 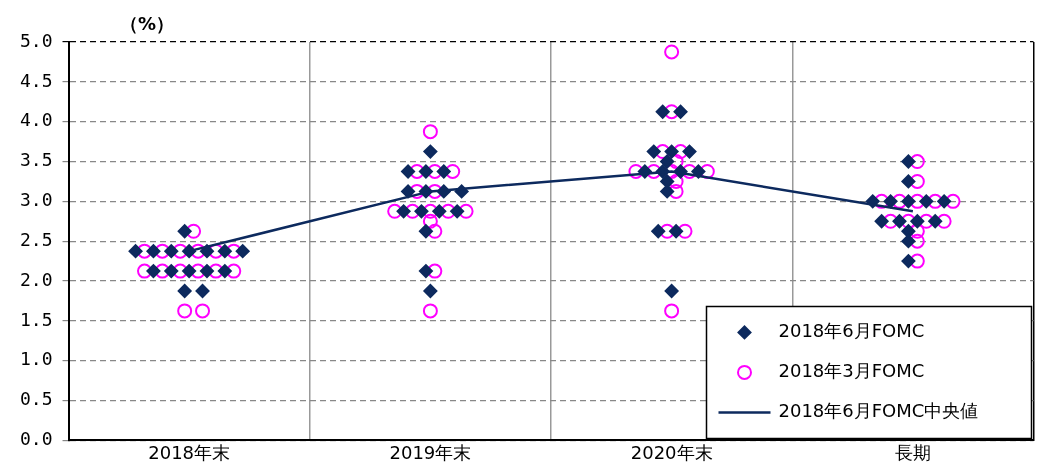 What do you see at coordinates (189, 452) in the screenshot?
I see `x-tick-label: 2018年末` at bounding box center [189, 452].